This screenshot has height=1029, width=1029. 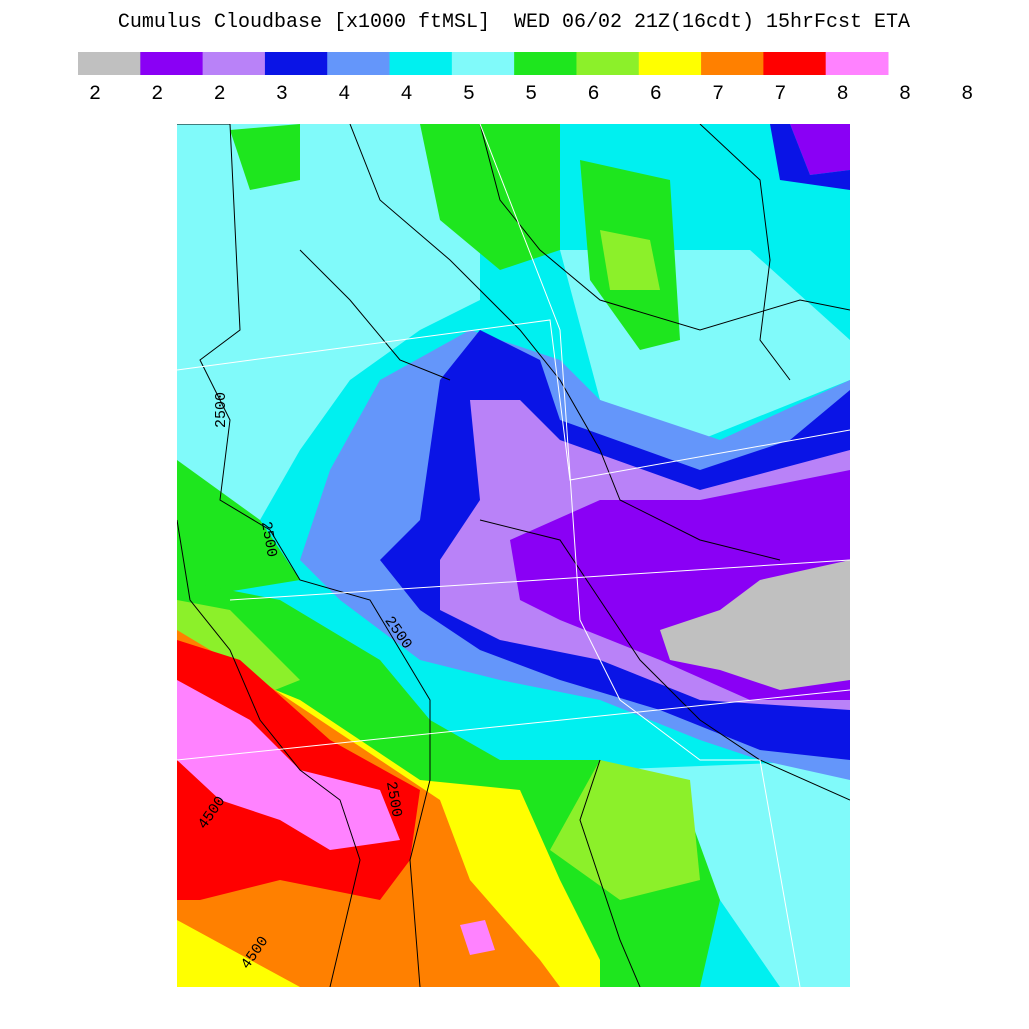 What do you see at coordinates (282, 94) in the screenshot?
I see `legend-label: 3` at bounding box center [282, 94].